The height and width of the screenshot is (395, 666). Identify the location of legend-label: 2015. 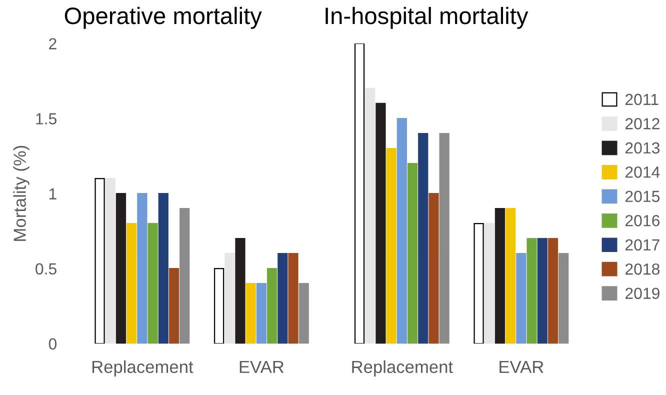
(642, 196).